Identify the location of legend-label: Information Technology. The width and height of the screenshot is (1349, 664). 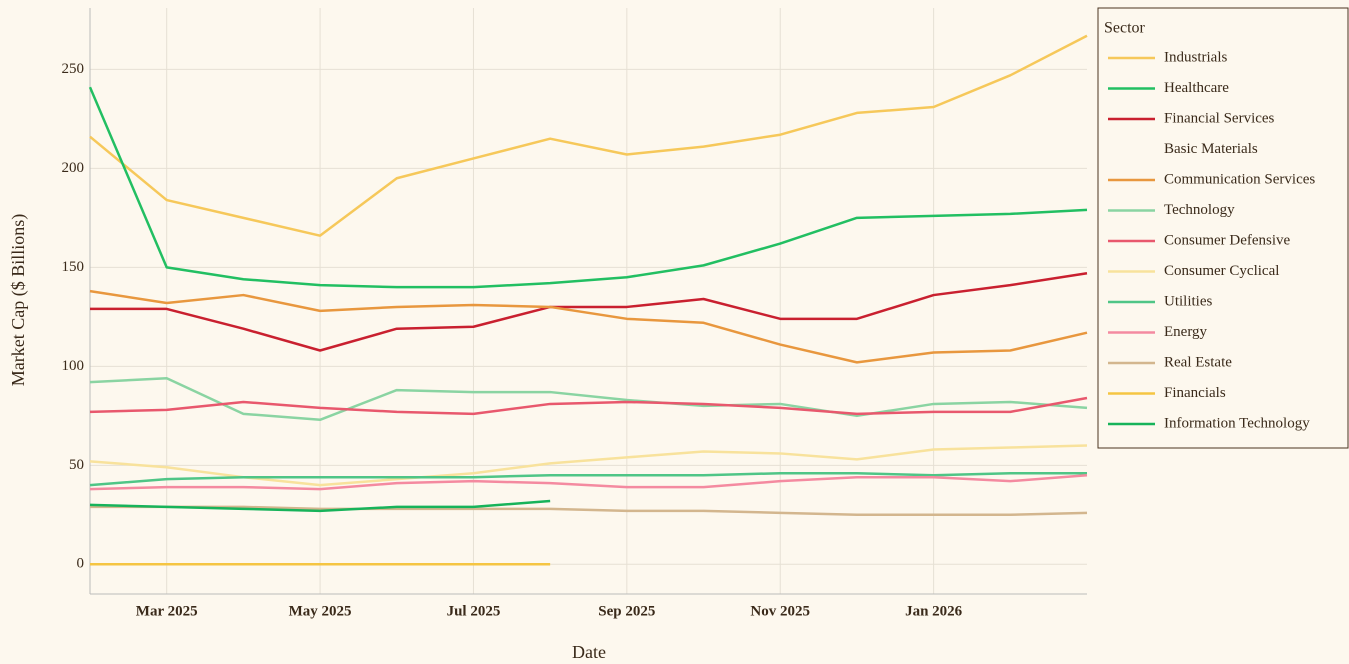
(1237, 423).